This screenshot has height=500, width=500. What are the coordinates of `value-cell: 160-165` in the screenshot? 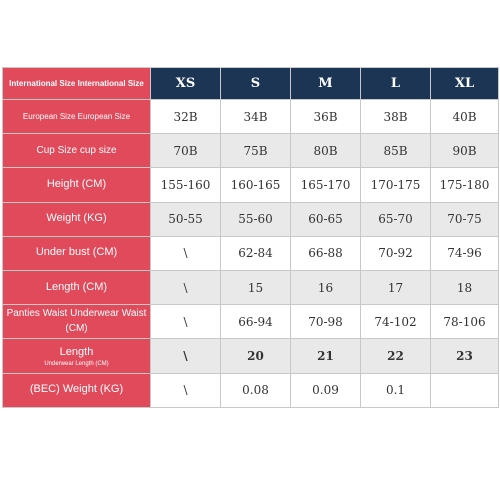 It's located at (255, 185).